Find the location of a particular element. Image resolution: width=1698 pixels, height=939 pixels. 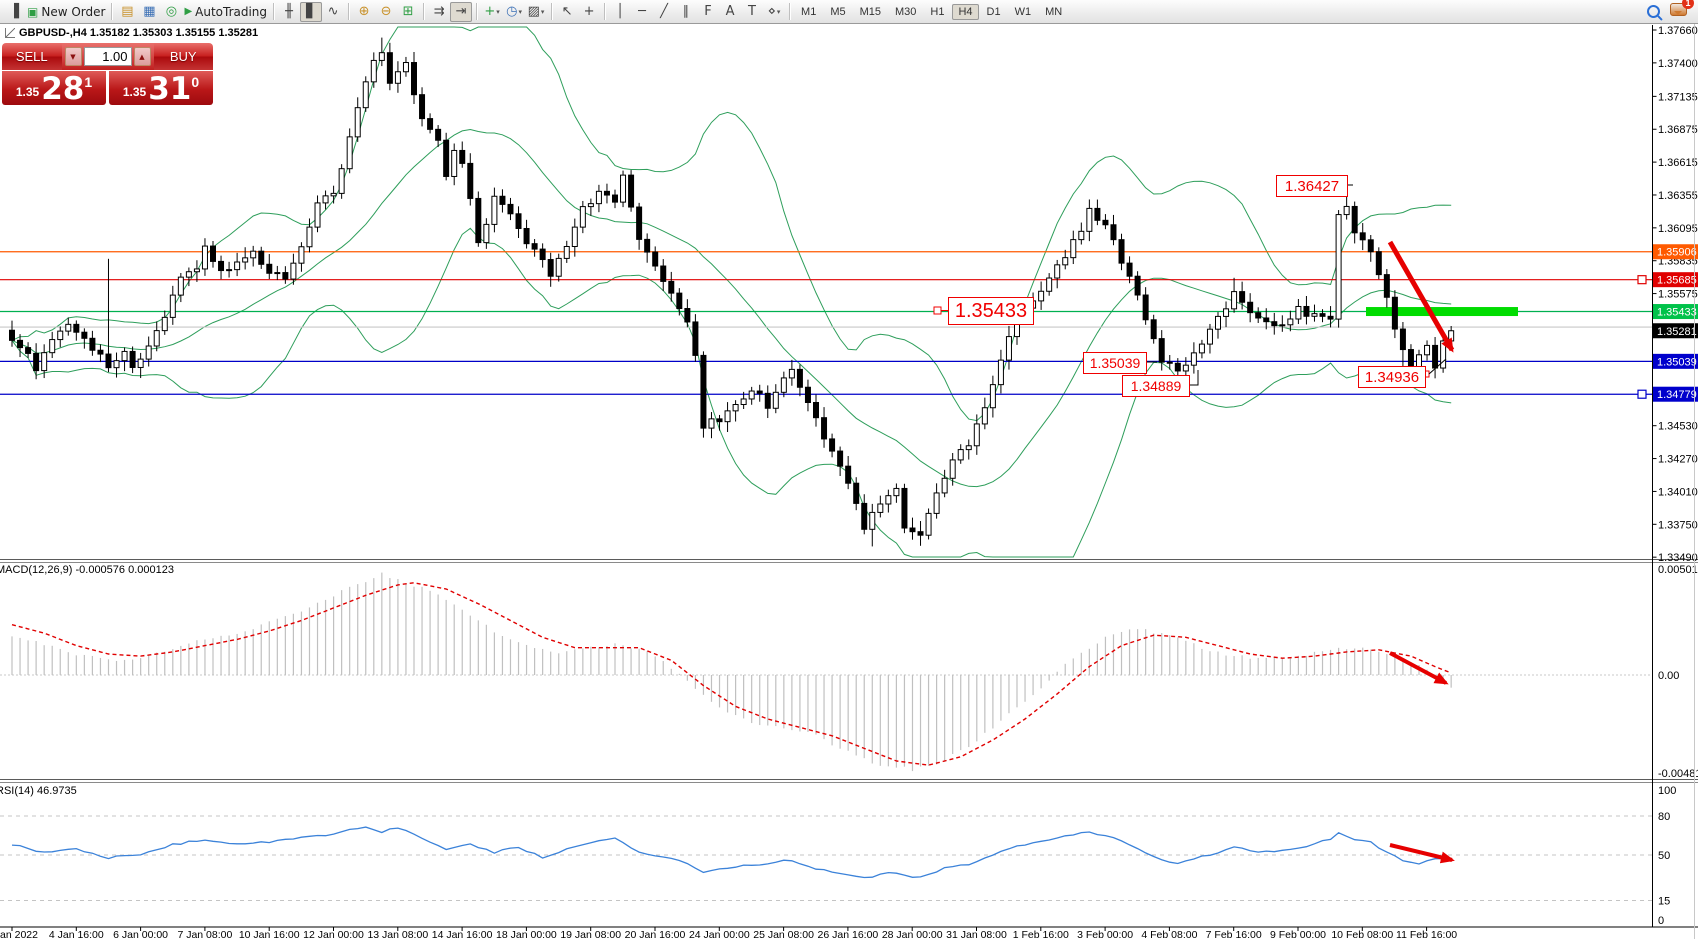

svg-text: 100 is located at coordinates (1667, 791).